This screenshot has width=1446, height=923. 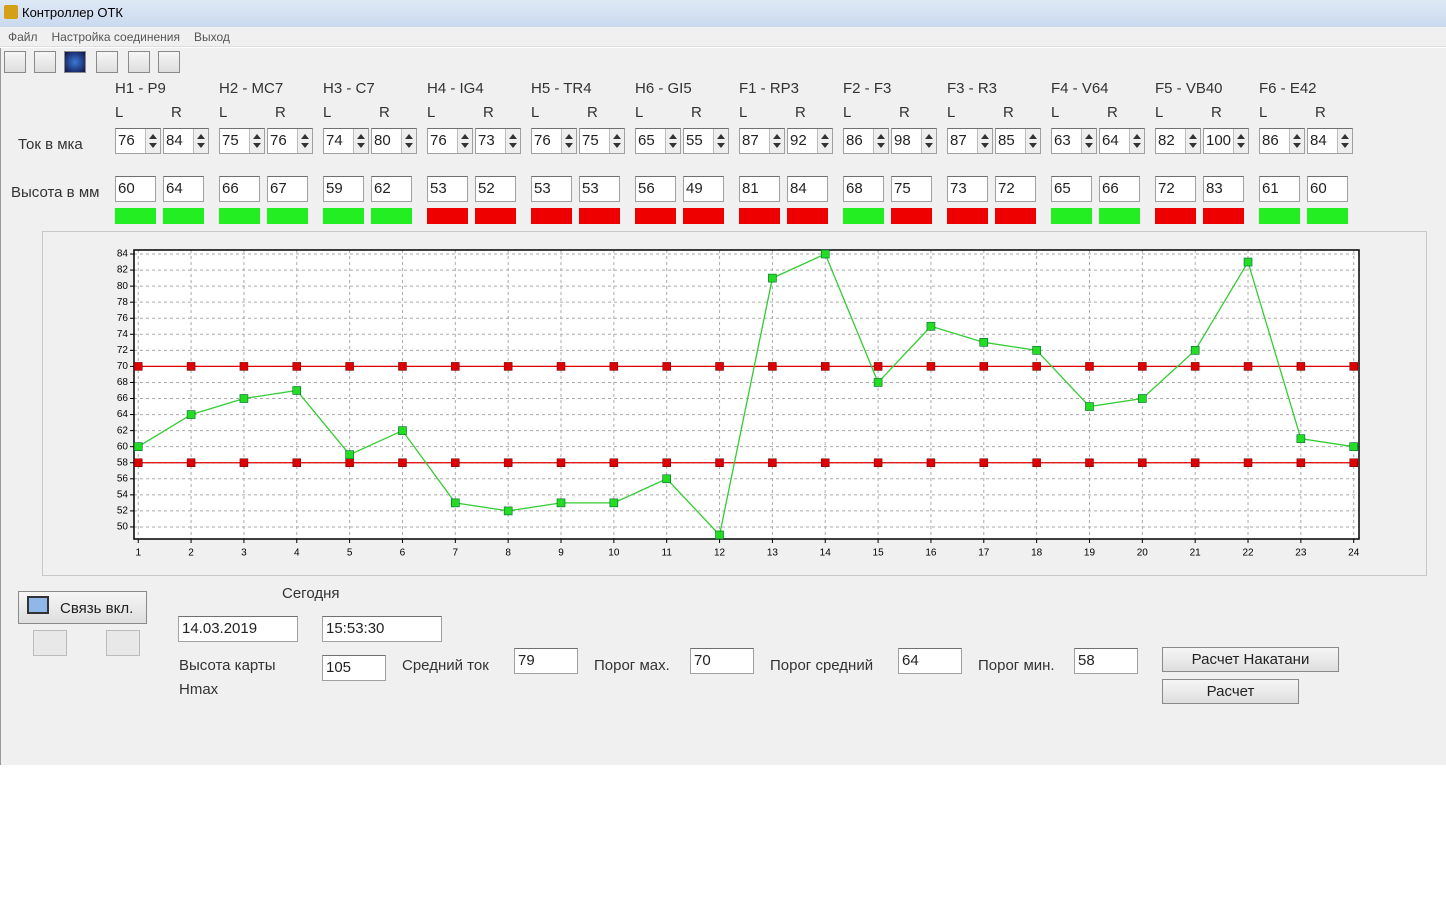 I want to click on menu-item: Выход, so click(x=211, y=37).